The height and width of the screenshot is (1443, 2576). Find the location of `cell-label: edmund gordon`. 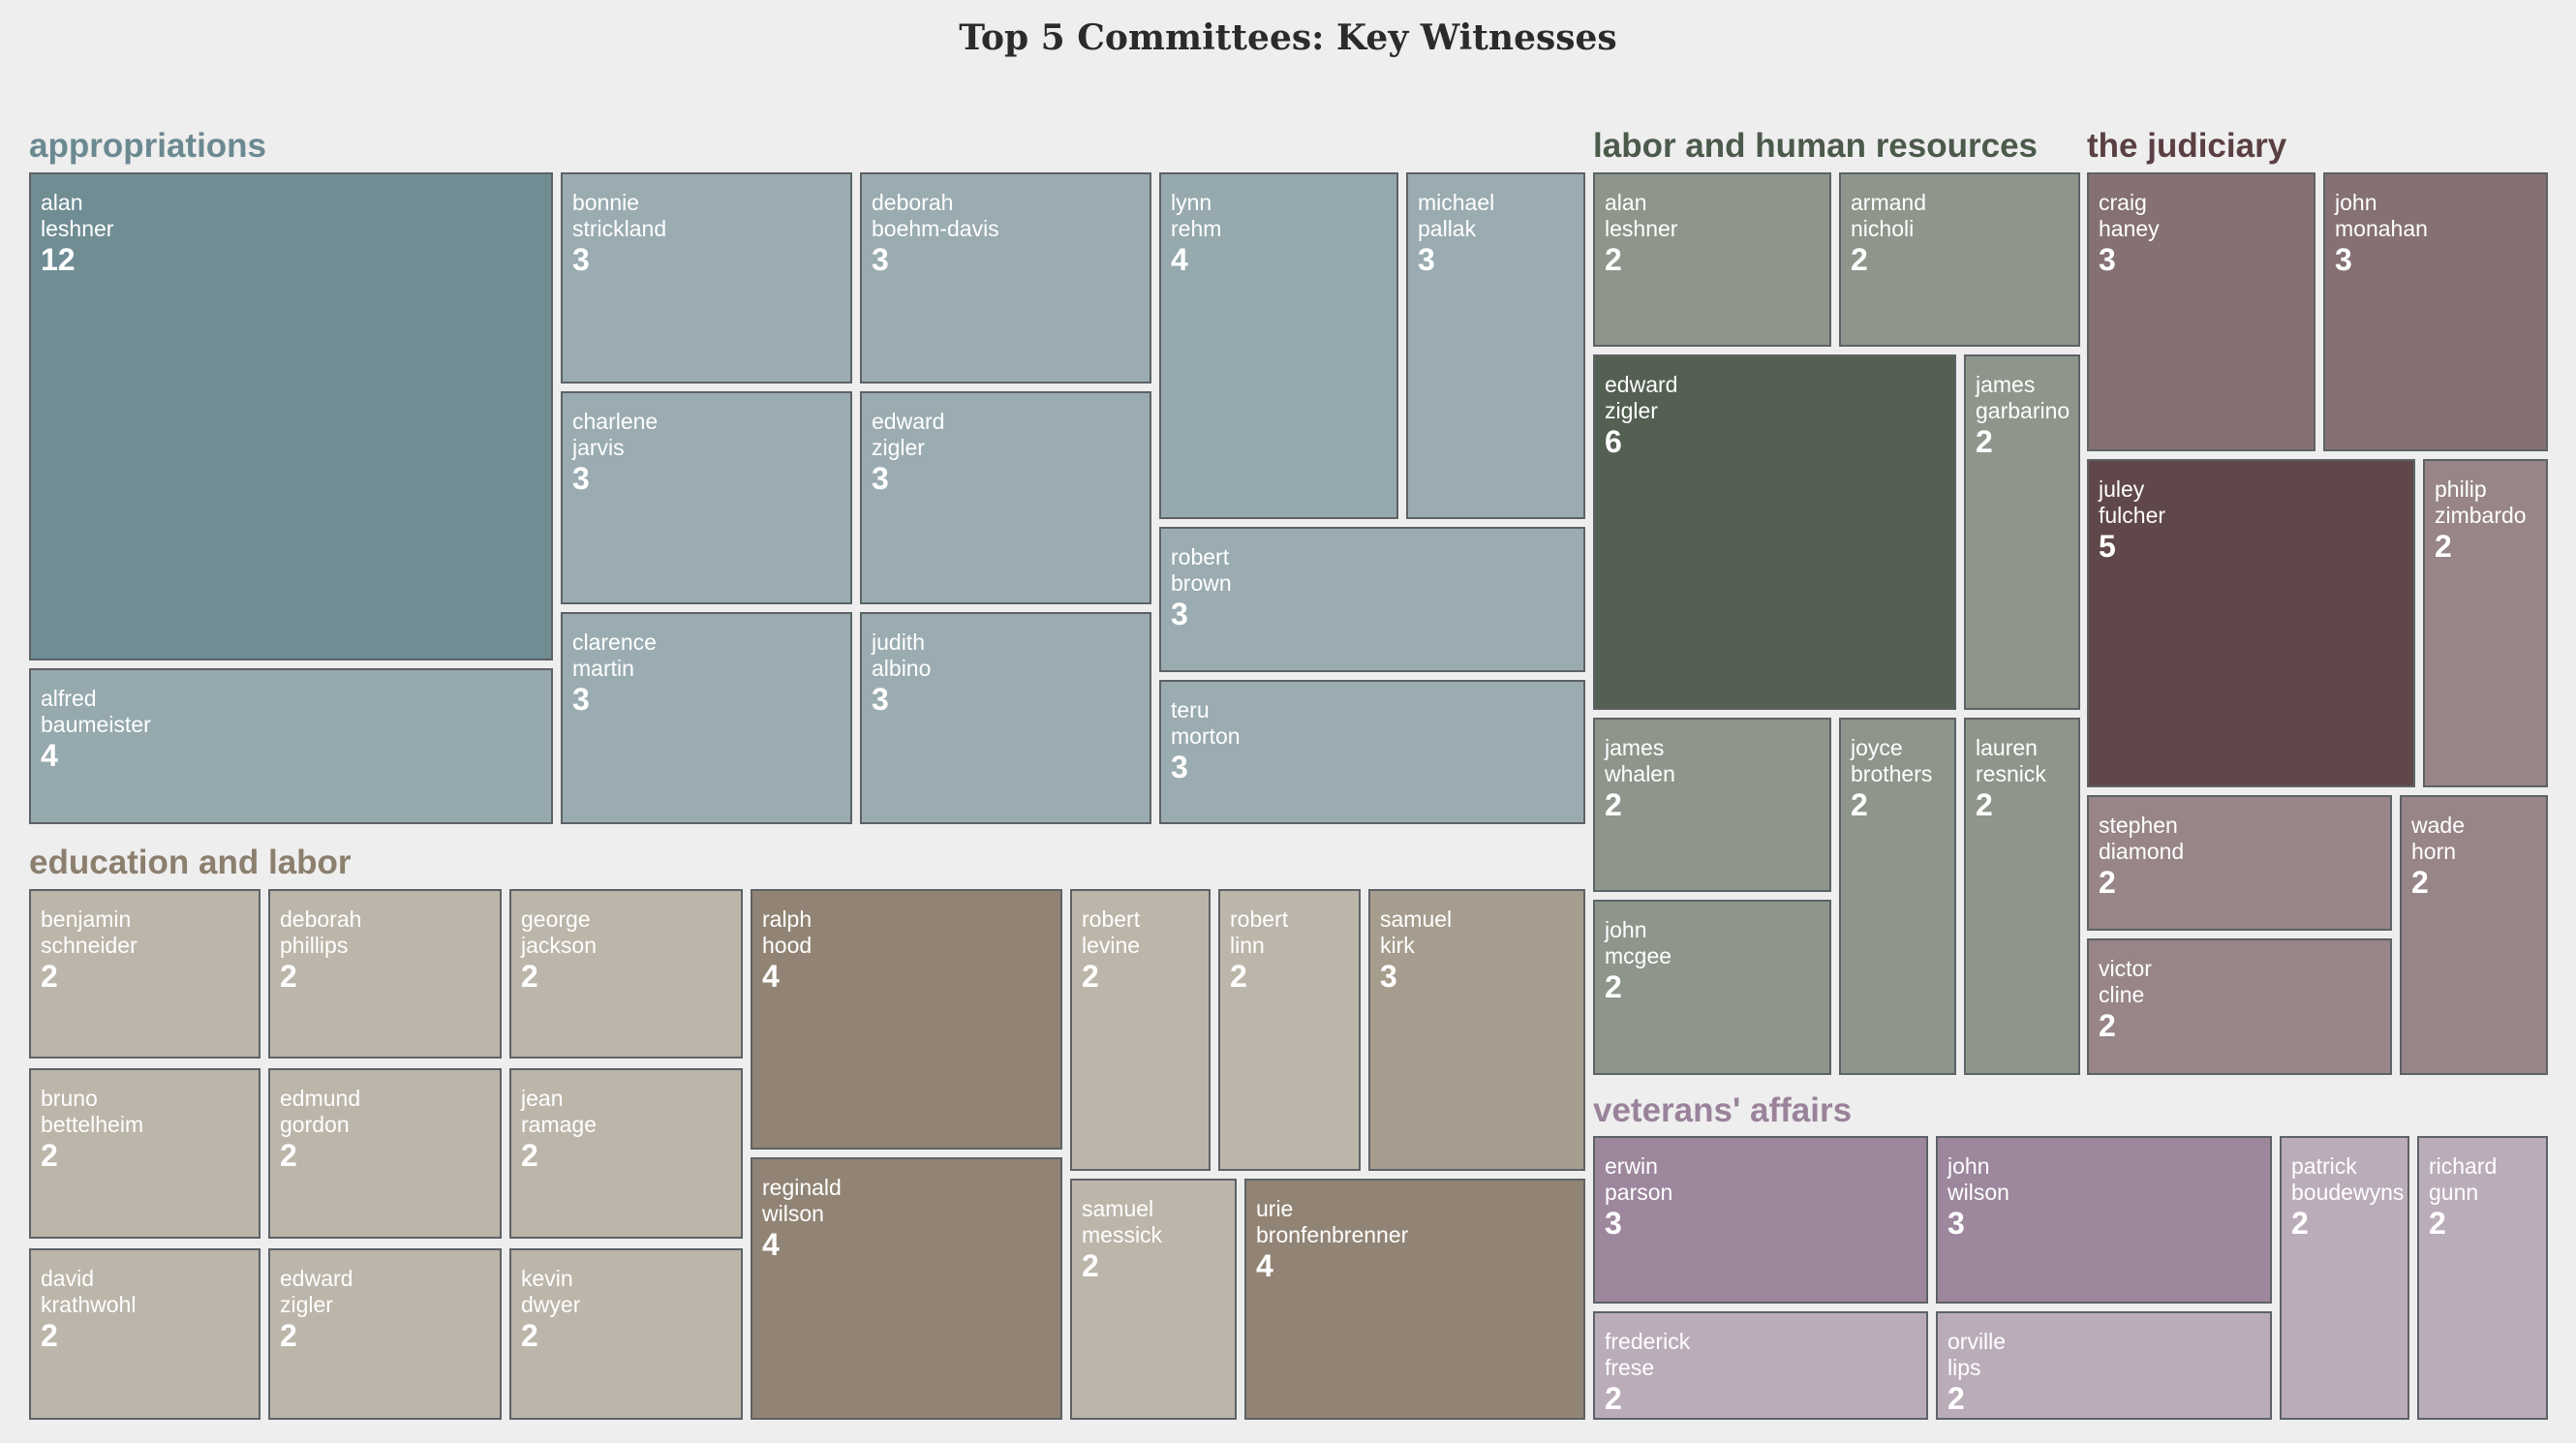

cell-label: edmund gordon is located at coordinates (320, 1111).